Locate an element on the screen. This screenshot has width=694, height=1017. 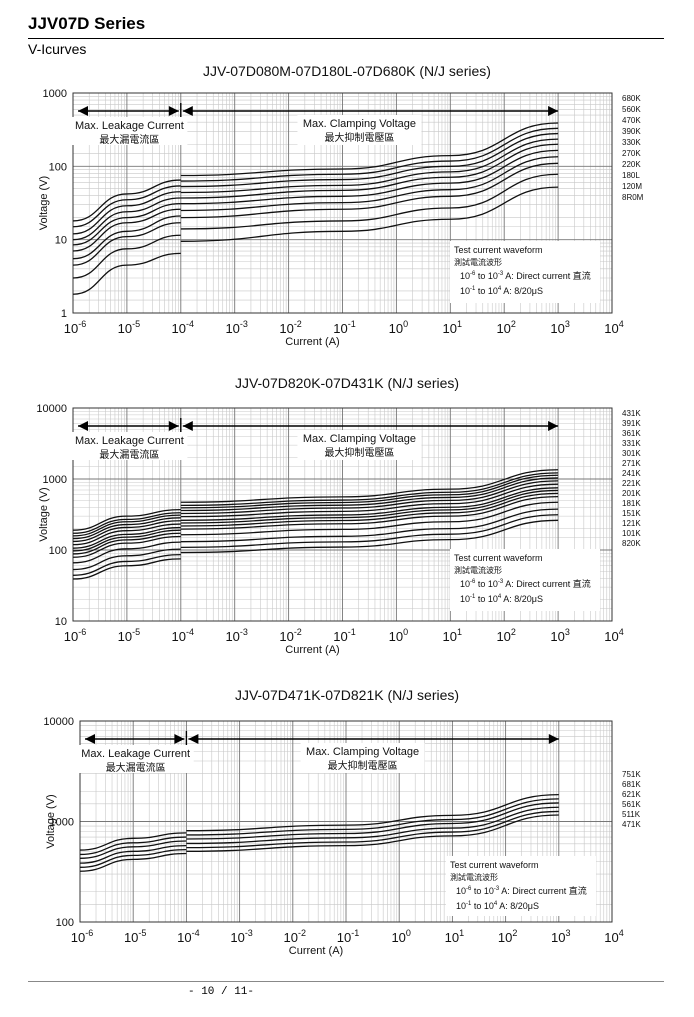
x-tick-label: 10⁰ is located at coordinates (398, 327).